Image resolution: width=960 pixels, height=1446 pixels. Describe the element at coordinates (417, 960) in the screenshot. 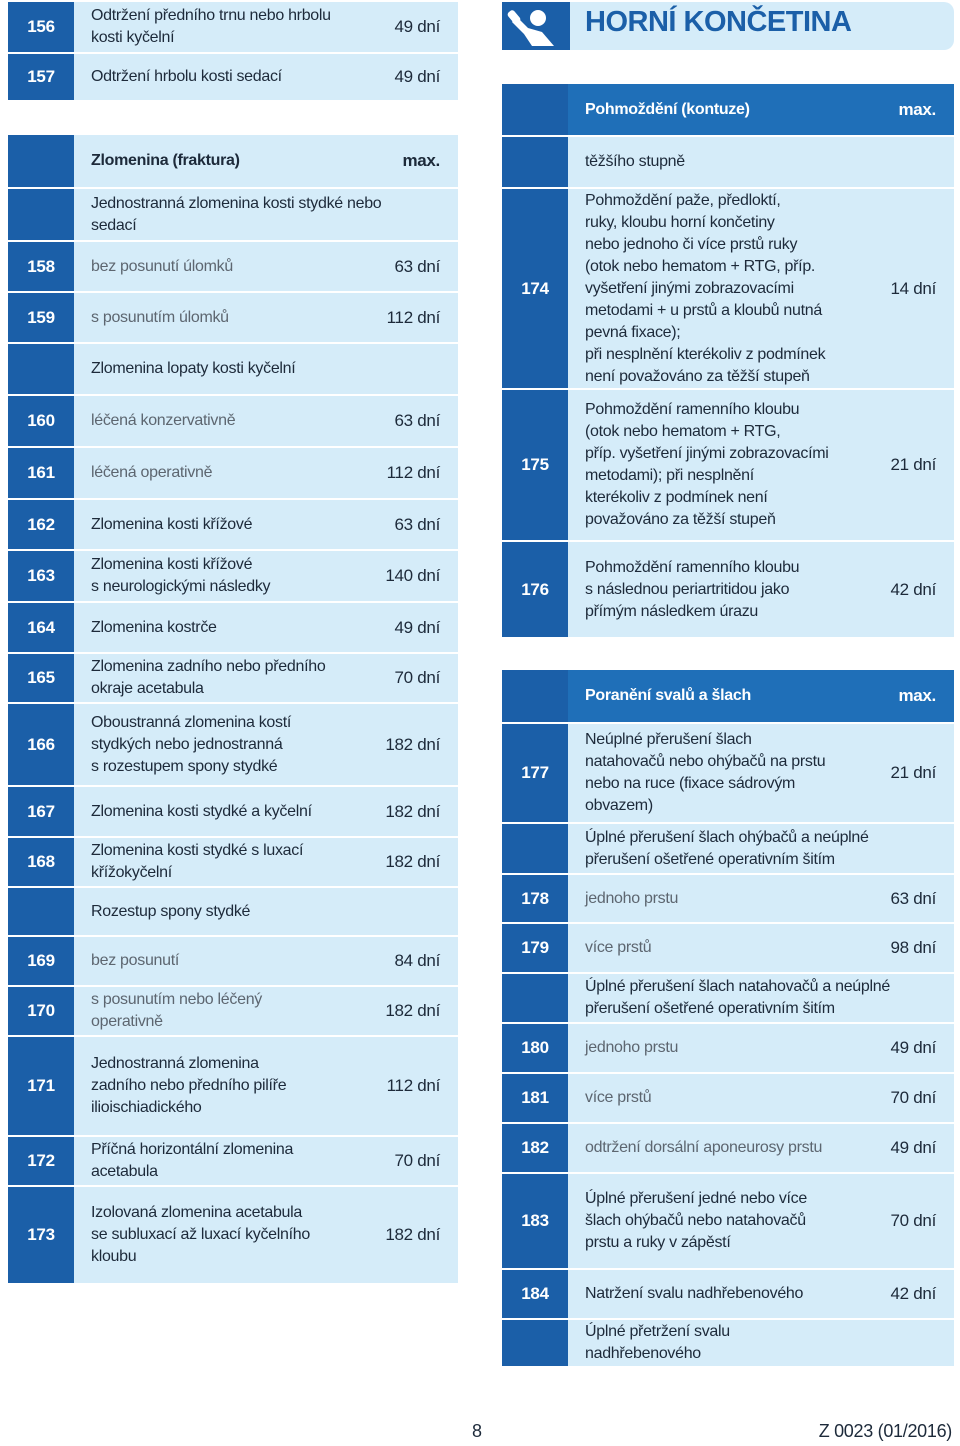

I see `row-days: 84 dní` at that location.